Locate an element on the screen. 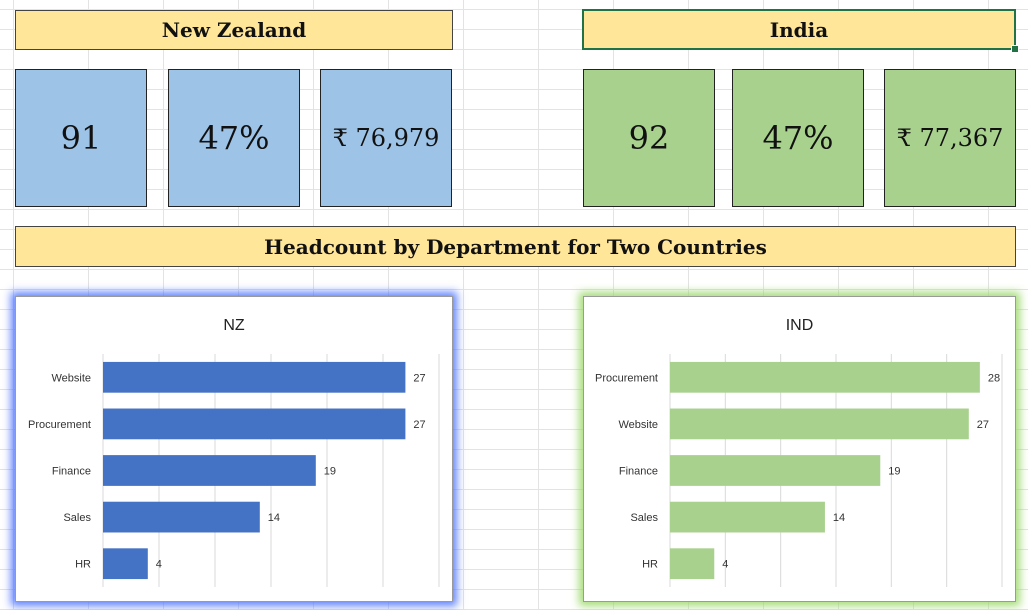 This screenshot has width=1028, height=610. india-bar-hr is located at coordinates (692, 564).